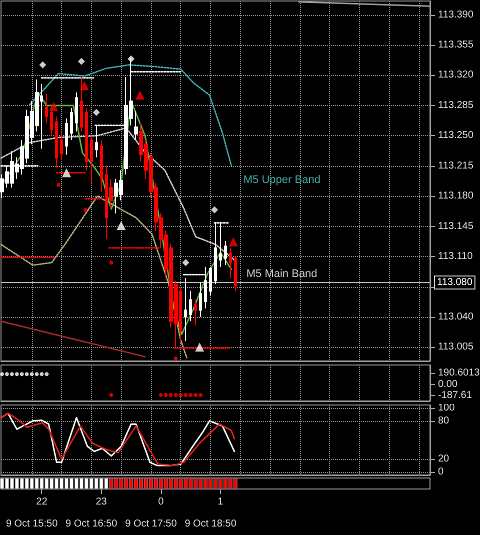 The image size is (480, 535). What do you see at coordinates (456, 45) in the screenshot?
I see `y-tick-label: 113.355` at bounding box center [456, 45].